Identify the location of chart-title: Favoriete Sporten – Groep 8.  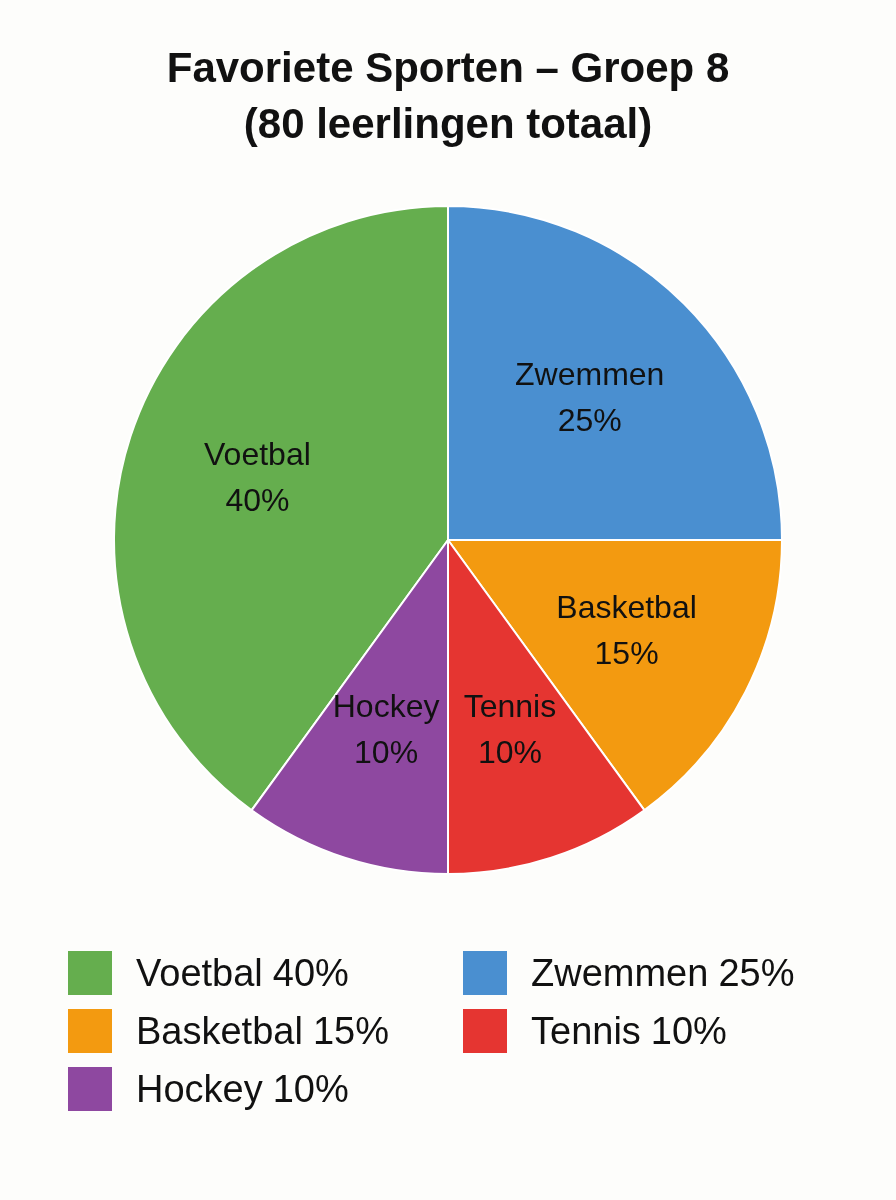
(448, 68).